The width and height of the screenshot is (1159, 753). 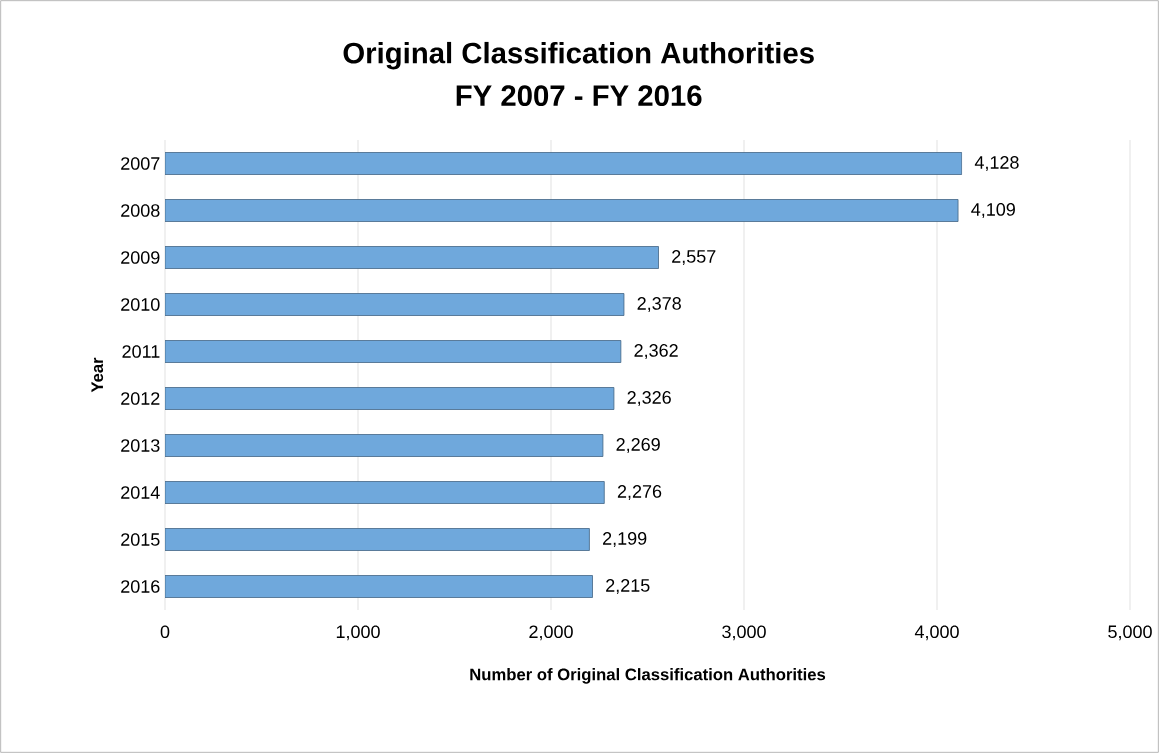 I want to click on data-label: 2,199, so click(x=625, y=539).